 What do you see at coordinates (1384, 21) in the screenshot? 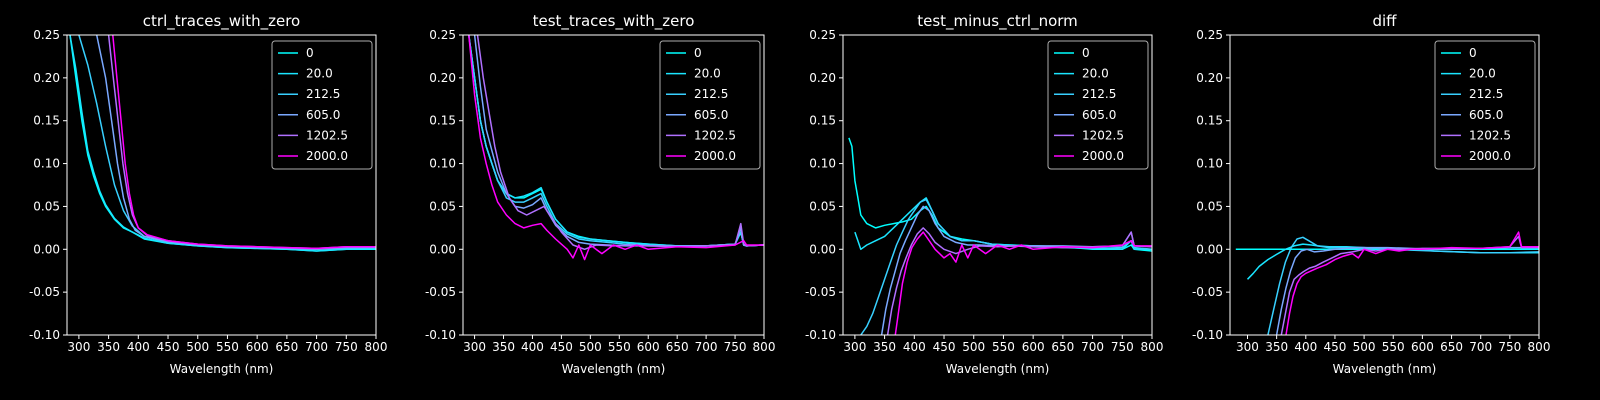
I see `chart-title: diff` at bounding box center [1384, 21].